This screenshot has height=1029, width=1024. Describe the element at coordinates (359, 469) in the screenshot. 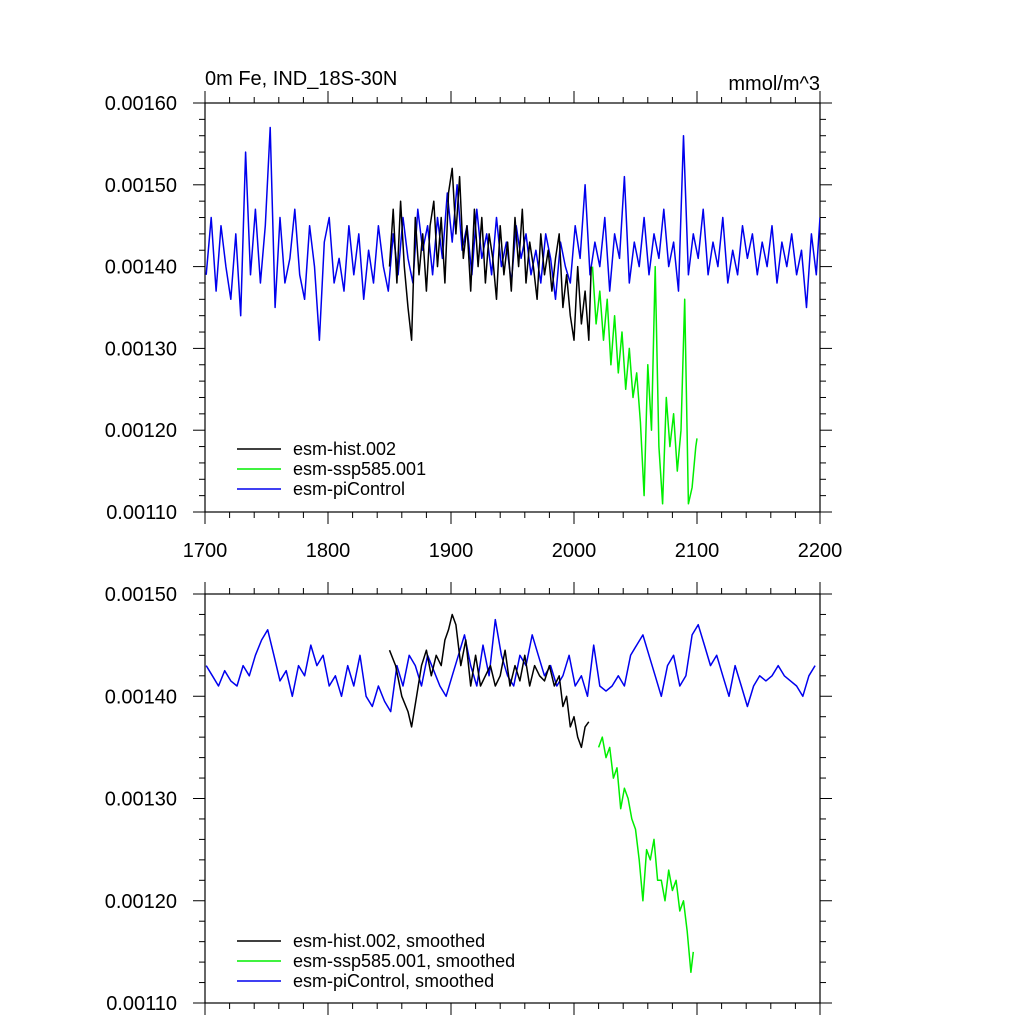

I see `panel1-legend-label-2: esm-ssp585.001` at that location.